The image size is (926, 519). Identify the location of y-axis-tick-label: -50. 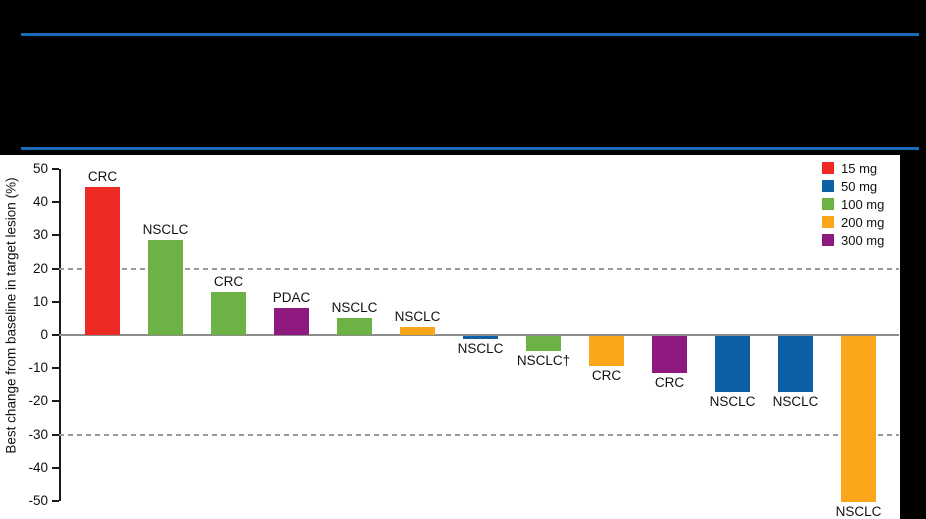
(38, 500).